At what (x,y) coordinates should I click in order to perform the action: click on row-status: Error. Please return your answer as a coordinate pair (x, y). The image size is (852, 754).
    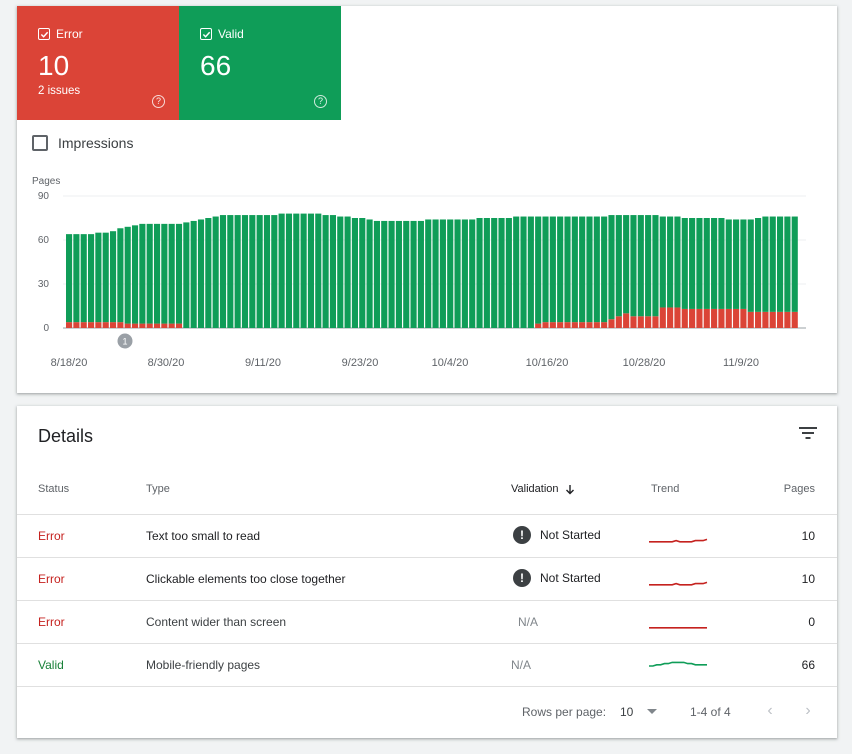
    Looking at the image, I should click on (51, 579).